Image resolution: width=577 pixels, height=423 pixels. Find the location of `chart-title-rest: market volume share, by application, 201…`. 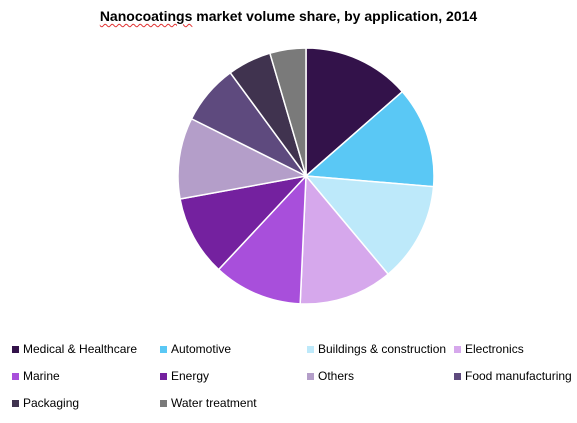

chart-title-rest: market volume share, by application, 201… is located at coordinates (335, 16).